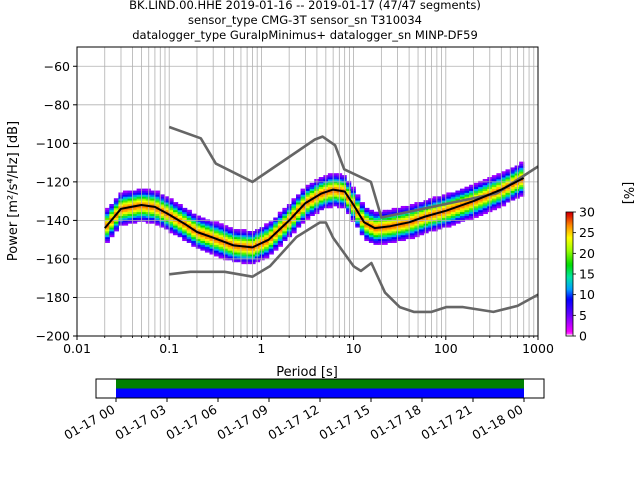 The height and width of the screenshot is (480, 640). I want to click on mode-line, so click(314, 213).